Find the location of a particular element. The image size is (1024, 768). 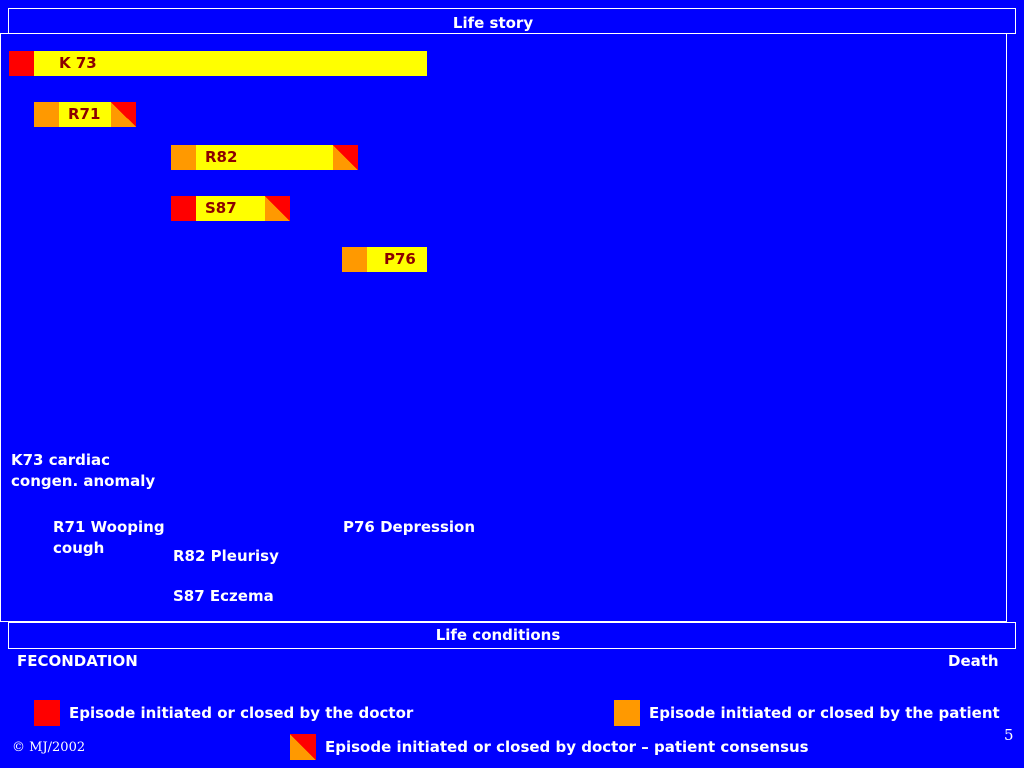

legend-doctor-swatch is located at coordinates (47, 713).